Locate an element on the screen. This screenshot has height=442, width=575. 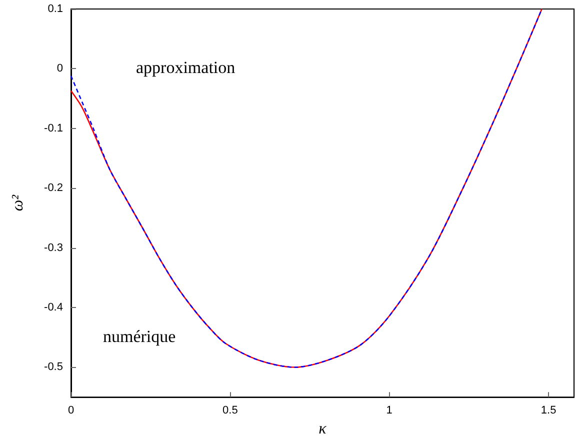
annotation: numérique is located at coordinates (139, 336).